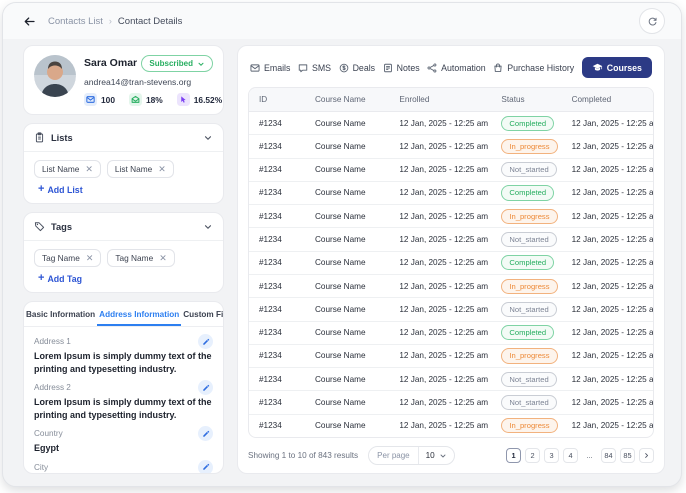 Image resolution: width=686 pixels, height=493 pixels. What do you see at coordinates (108, 99) in the screenshot?
I see `emails-sent-value: 100` at bounding box center [108, 99].